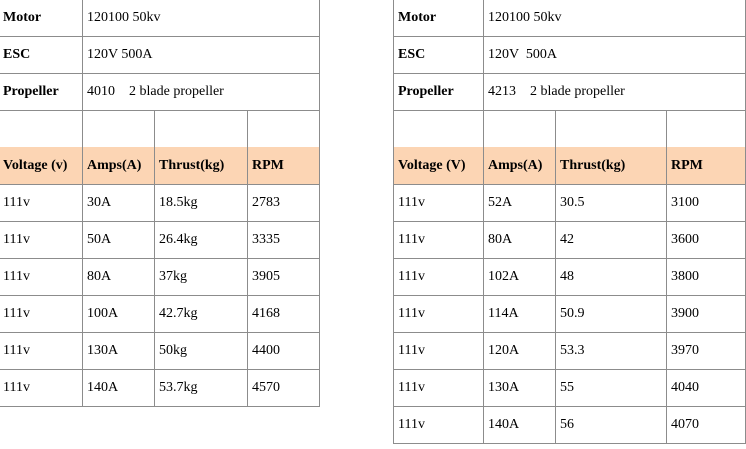 This screenshot has height=449, width=746. Describe the element at coordinates (611, 240) in the screenshot. I see `data-cell: 42` at that location.